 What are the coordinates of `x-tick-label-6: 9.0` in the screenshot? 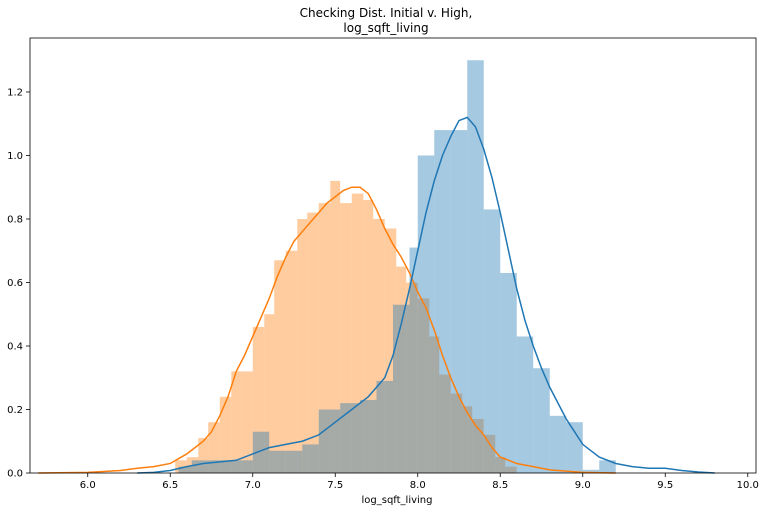 It's located at (583, 485).